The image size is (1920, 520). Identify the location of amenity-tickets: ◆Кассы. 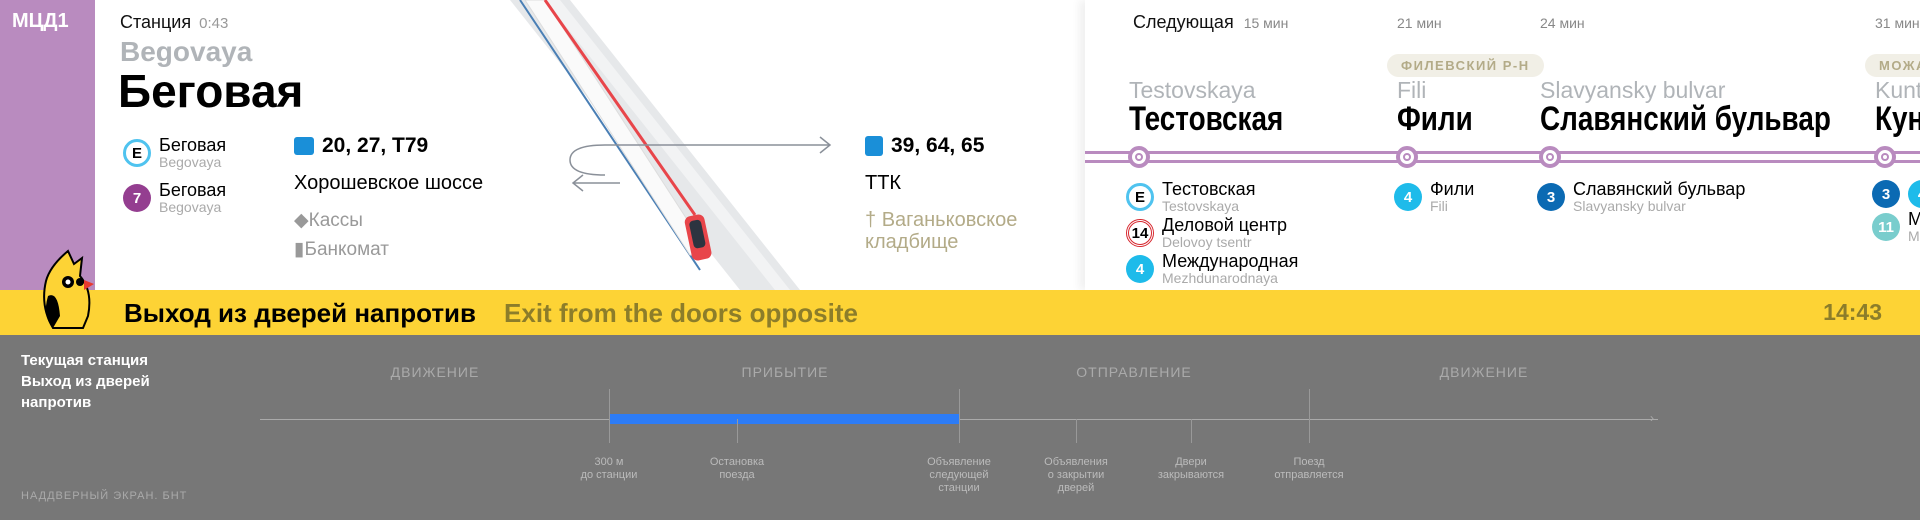
(328, 220).